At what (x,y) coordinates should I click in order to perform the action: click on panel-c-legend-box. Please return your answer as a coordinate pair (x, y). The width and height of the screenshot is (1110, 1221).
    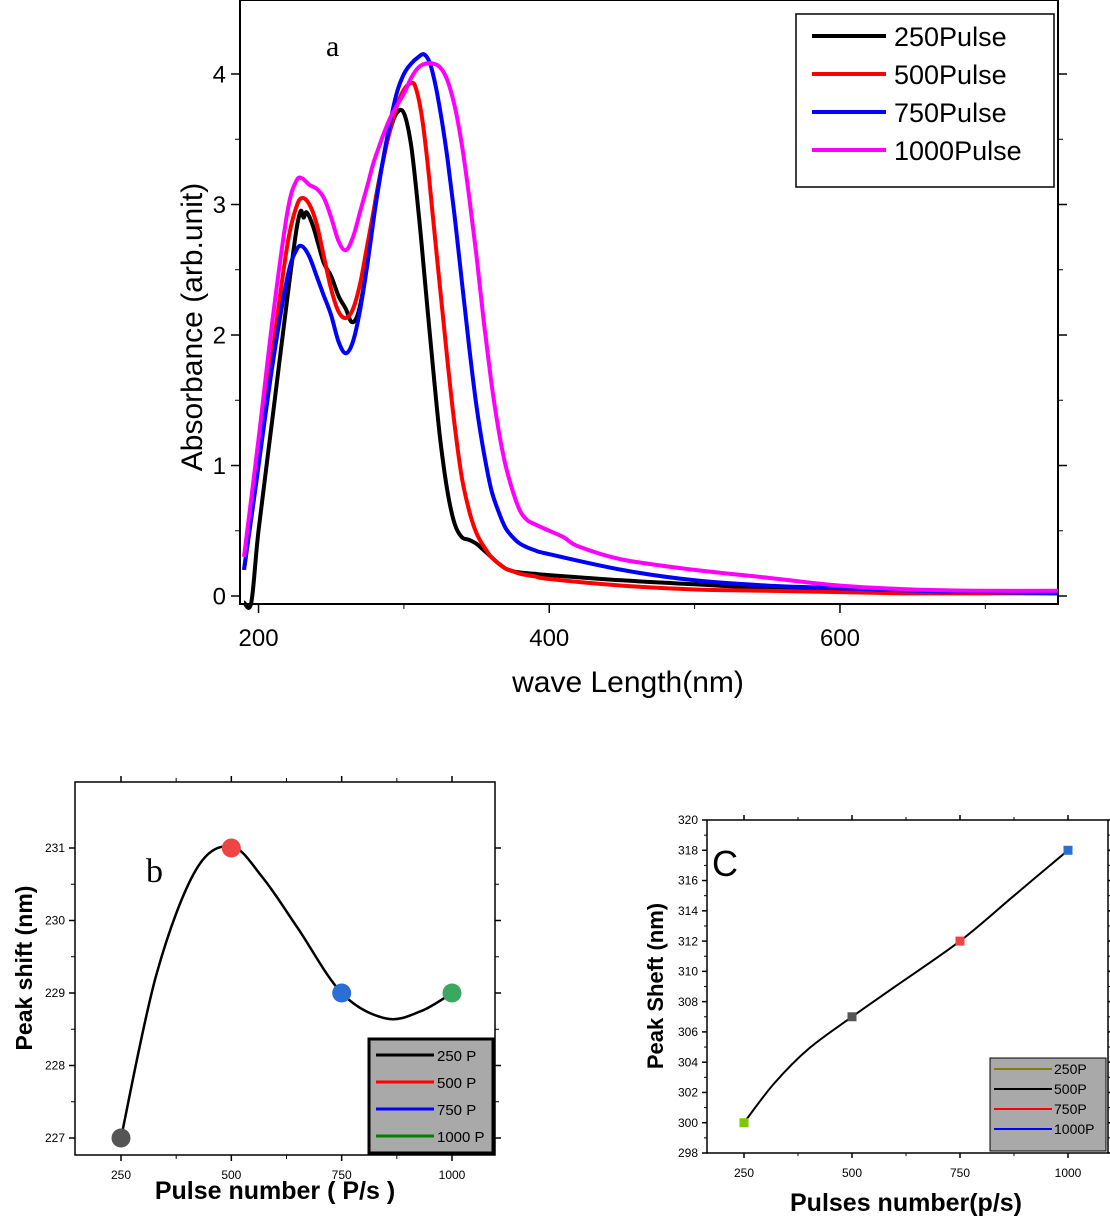
    Looking at the image, I should click on (1048, 1104).